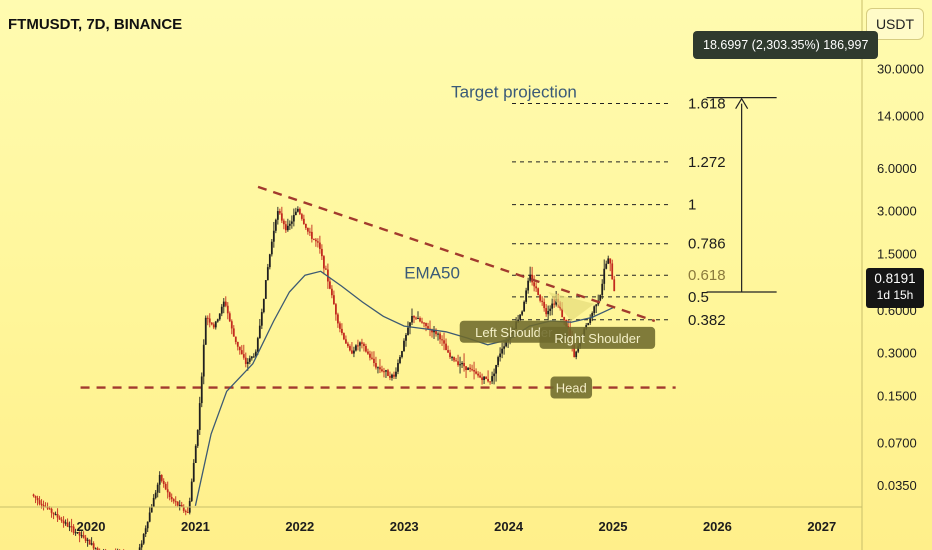 This screenshot has width=932, height=550. Describe the element at coordinates (432, 272) in the screenshot. I see `annotation-ema50: EMA50` at that location.